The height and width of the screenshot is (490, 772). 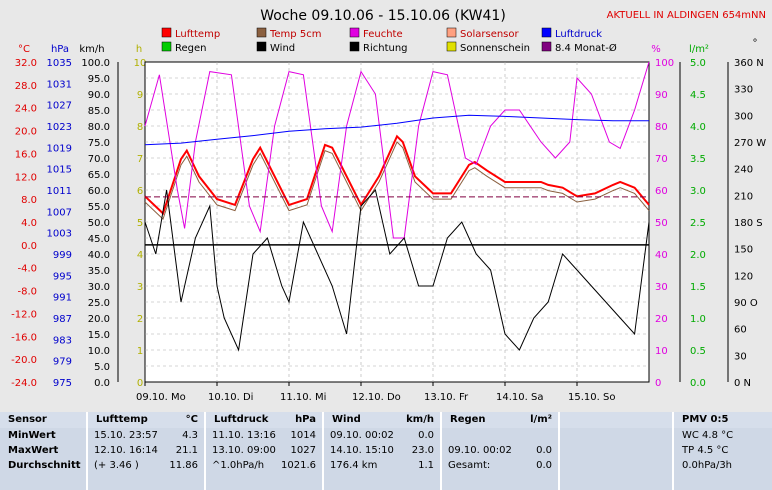 What do you see at coordinates (705, 450) in the screenshot?
I see `stats-pmv-row: TP 4.5 °C` at bounding box center [705, 450].